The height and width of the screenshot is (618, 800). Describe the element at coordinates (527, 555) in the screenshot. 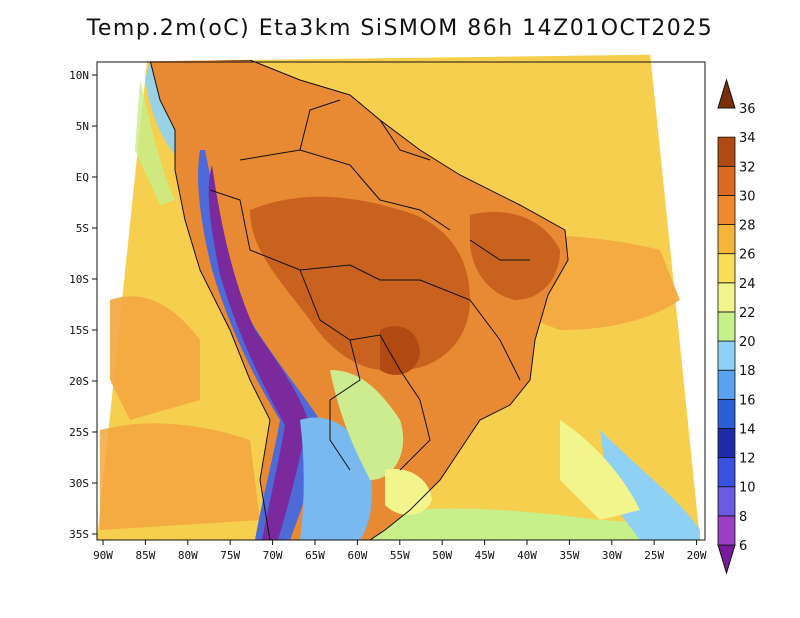

I see `x-tick-label: 40W` at that location.